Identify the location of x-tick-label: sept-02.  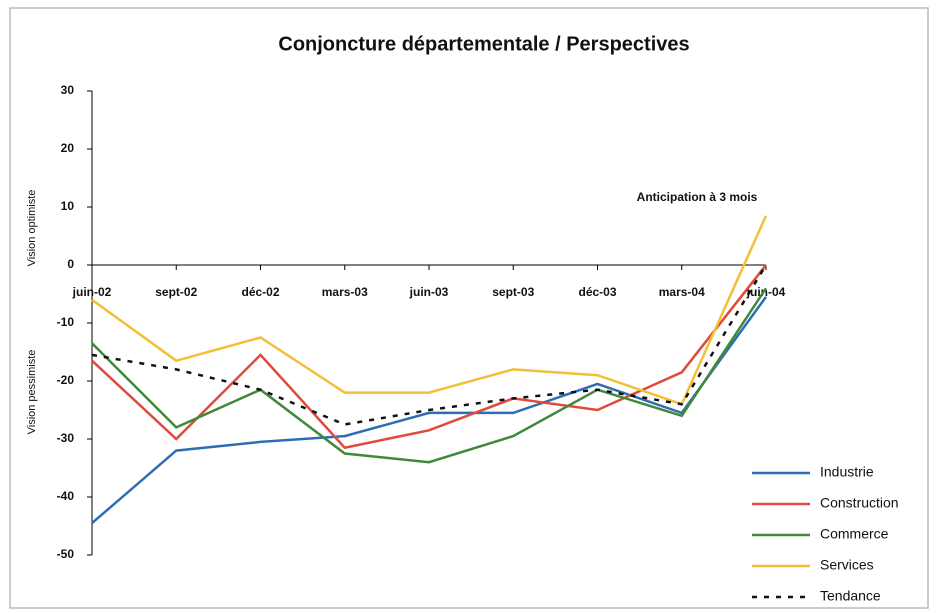
(176, 292).